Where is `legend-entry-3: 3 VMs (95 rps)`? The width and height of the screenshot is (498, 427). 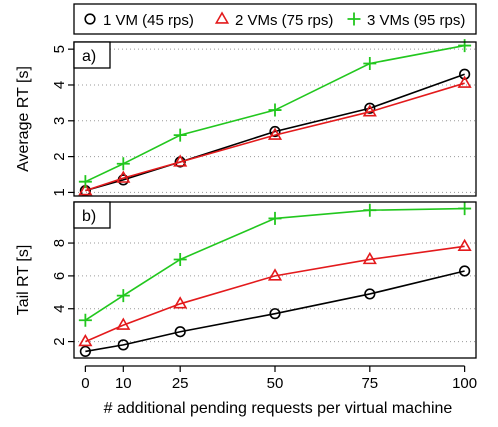
legend-entry-3: 3 VMs (95 rps) is located at coordinates (406, 20).